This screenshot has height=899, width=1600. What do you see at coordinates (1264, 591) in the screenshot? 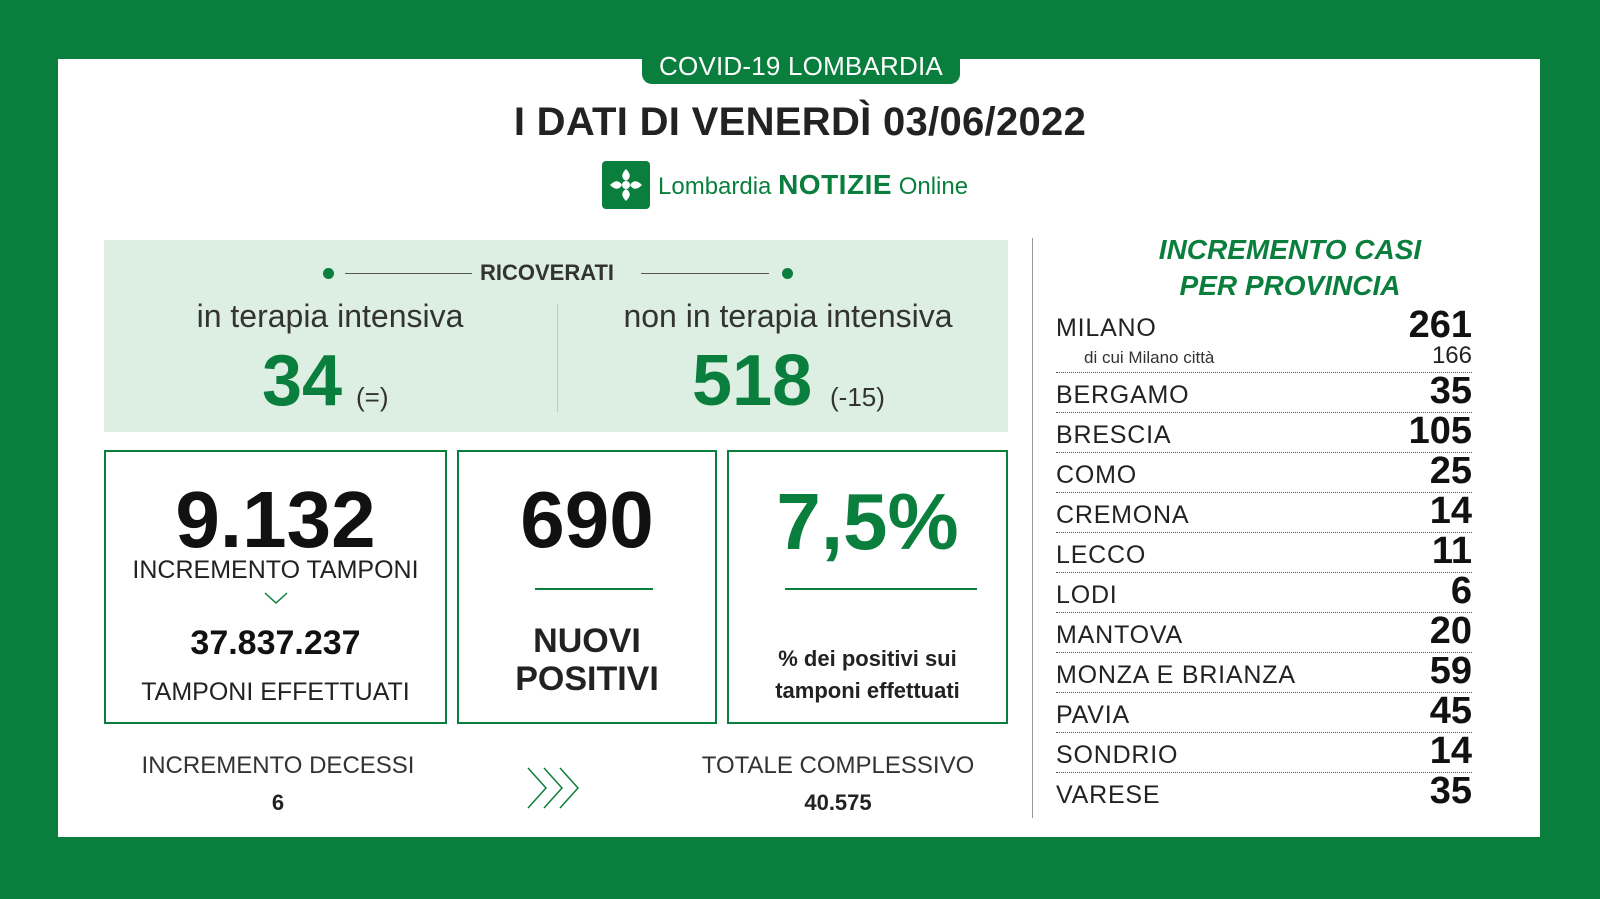
I see `province-row: LODI 6` at bounding box center [1264, 591].